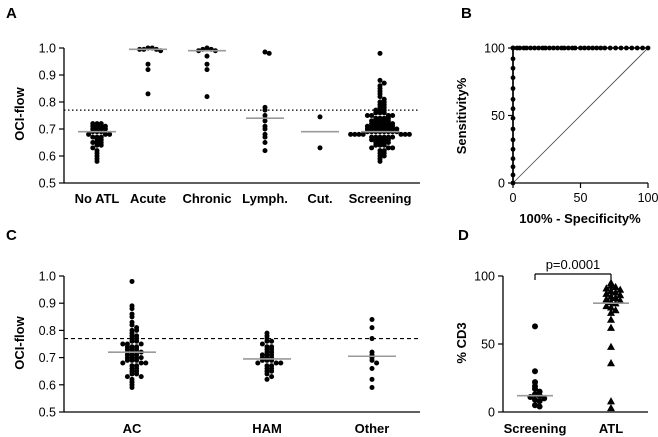 This screenshot has height=437, width=658. Describe the element at coordinates (372, 428) in the screenshot. I see `panel-c-x-category-label: Other` at that location.